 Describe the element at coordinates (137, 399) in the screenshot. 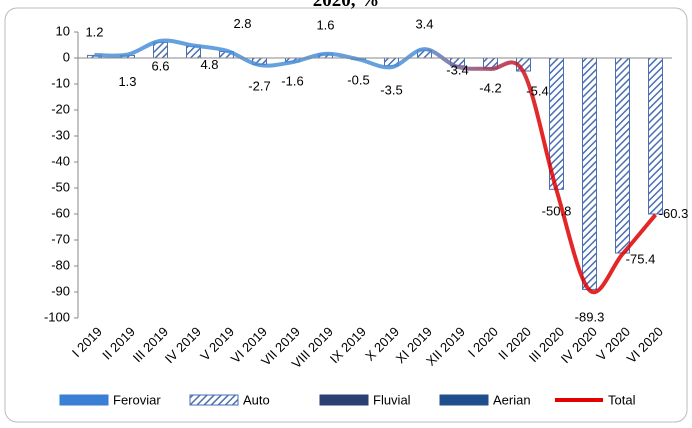

I see `legend-label: Feroviar` at that location.